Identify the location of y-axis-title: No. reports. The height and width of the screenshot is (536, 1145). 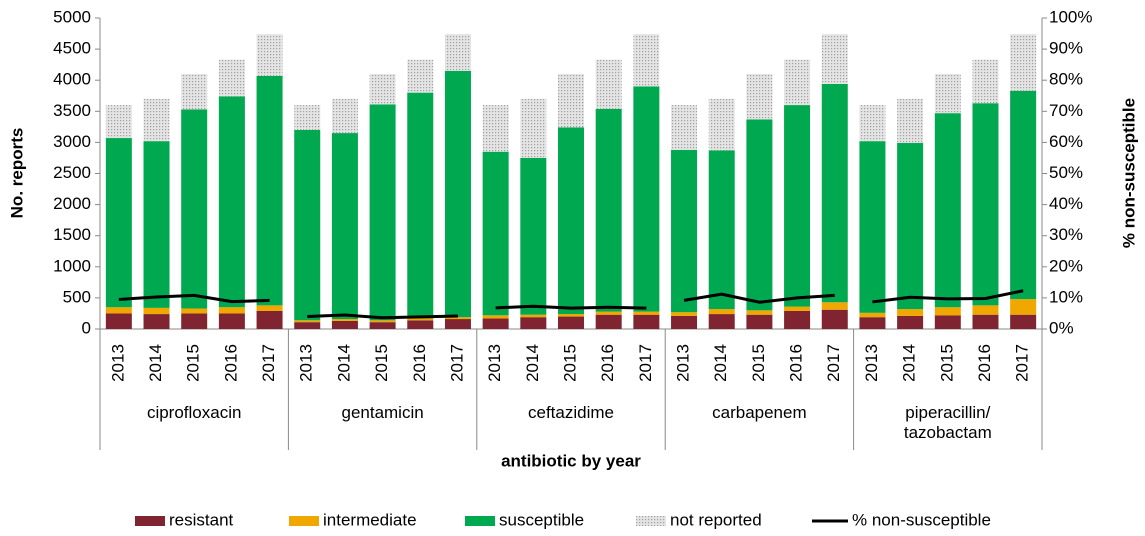
(16, 173).